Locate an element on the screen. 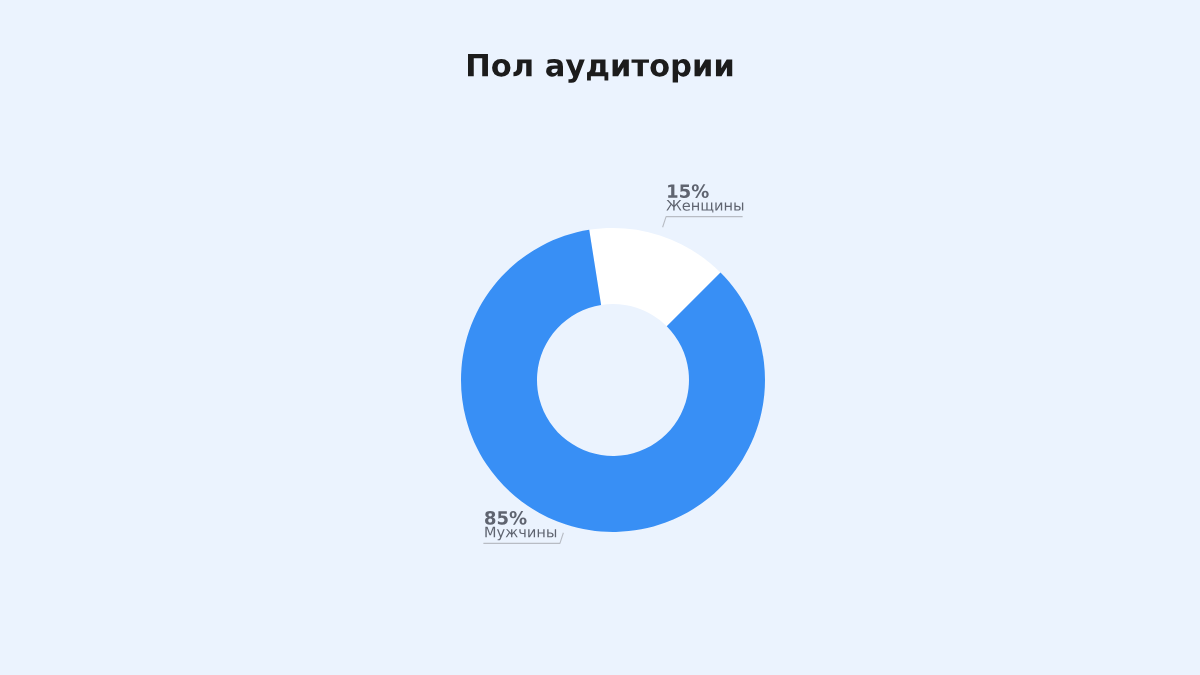 Image resolution: width=1200 pixels, height=675 pixels. data-label: 85% is located at coordinates (506, 518).